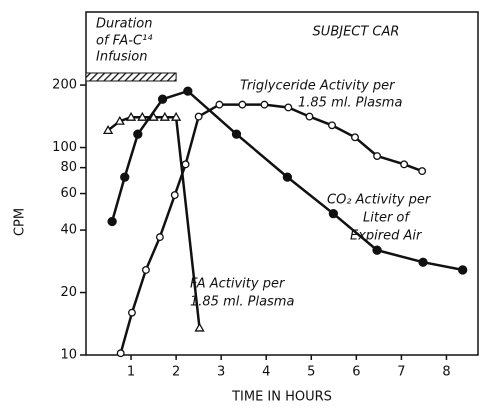 The width and height of the screenshot is (488, 408). What do you see at coordinates (20, 222) in the screenshot?
I see `y-axis-title: CPM` at bounding box center [20, 222].